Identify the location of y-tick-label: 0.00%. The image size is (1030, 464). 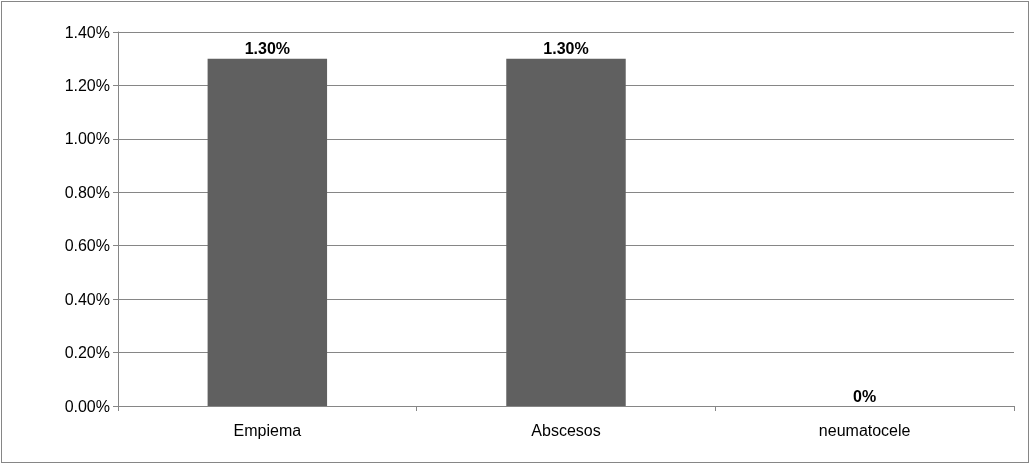
(87, 406).